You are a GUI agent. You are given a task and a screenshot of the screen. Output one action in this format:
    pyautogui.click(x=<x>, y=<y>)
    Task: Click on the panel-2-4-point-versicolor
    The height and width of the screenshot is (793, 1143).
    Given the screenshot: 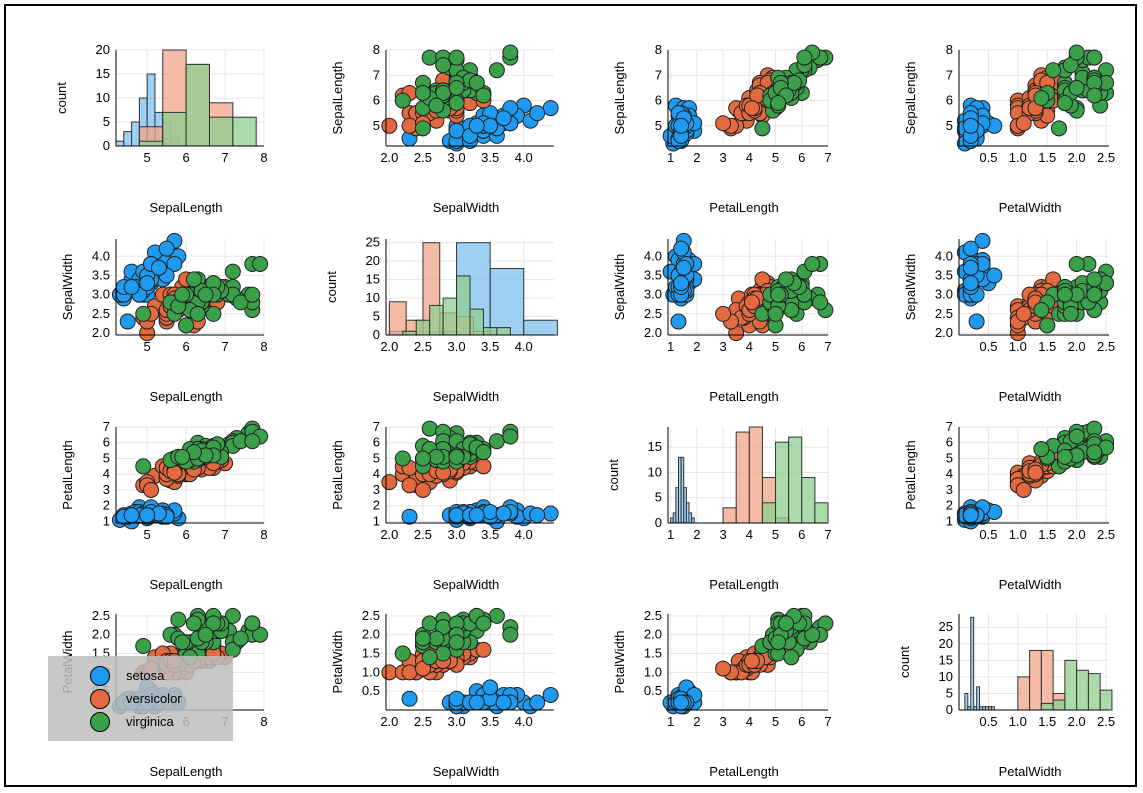 What is the action you would take?
    pyautogui.click(x=1023, y=313)
    